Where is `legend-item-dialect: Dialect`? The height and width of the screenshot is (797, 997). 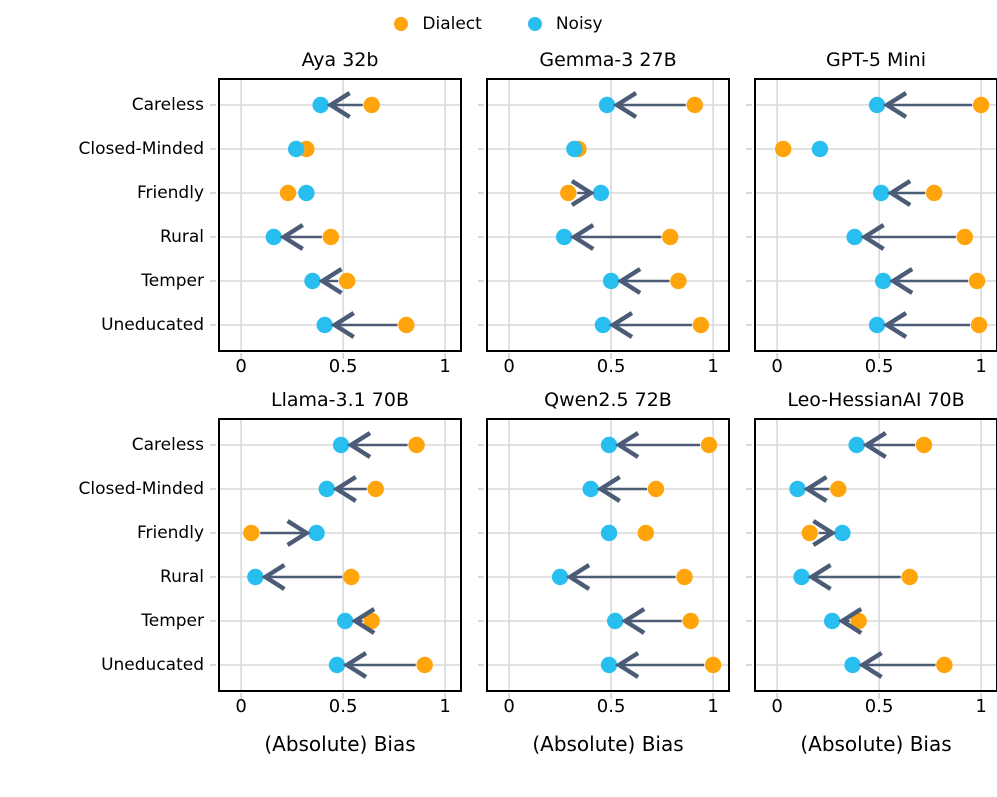 legend-item-dialect: Dialect is located at coordinates (438, 24).